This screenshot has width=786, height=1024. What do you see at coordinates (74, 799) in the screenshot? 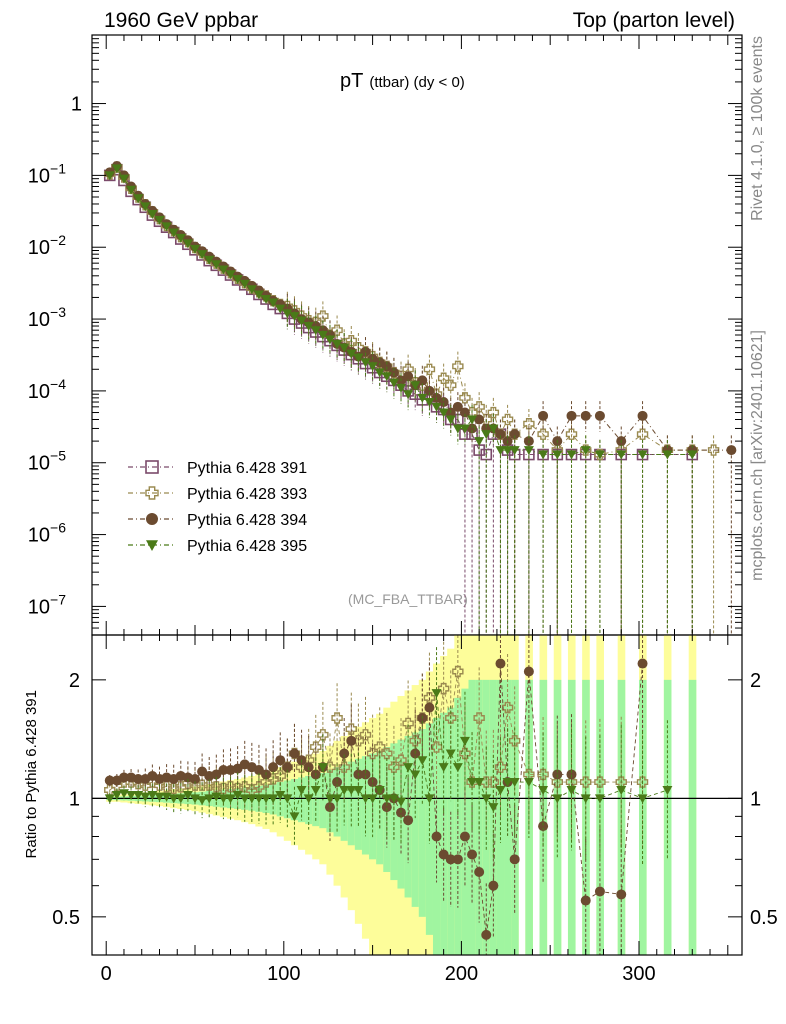
I see `y-tick-label: 1` at bounding box center [74, 799].